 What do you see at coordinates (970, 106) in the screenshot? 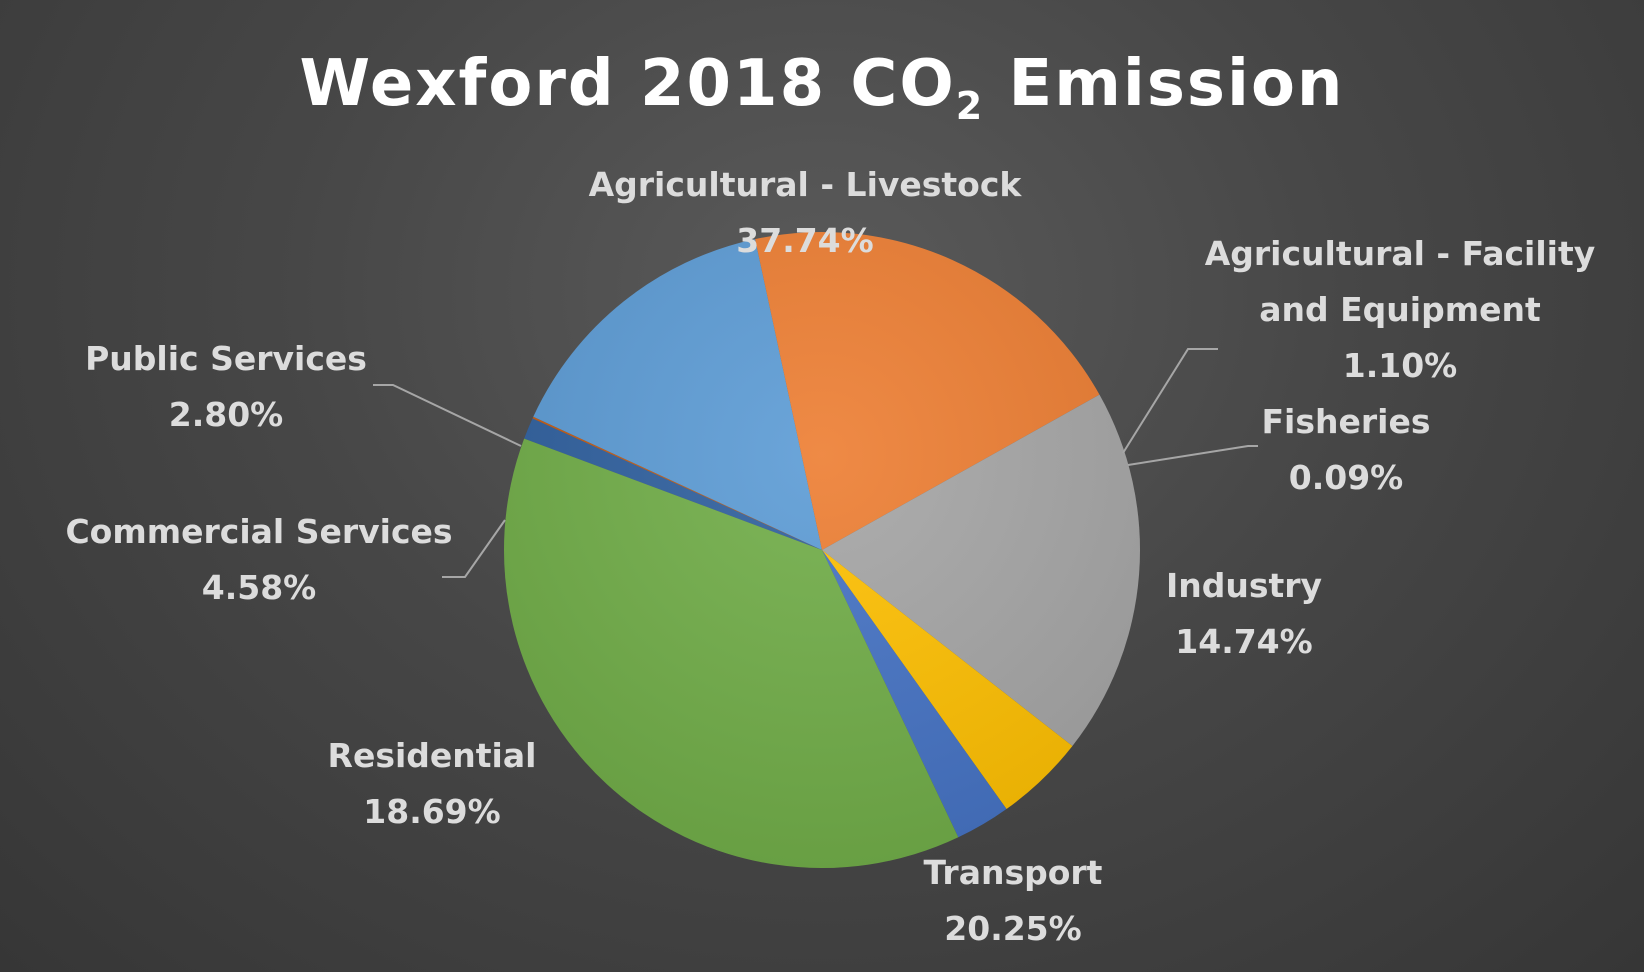
I see `chart-title-subscript: 2` at bounding box center [970, 106].